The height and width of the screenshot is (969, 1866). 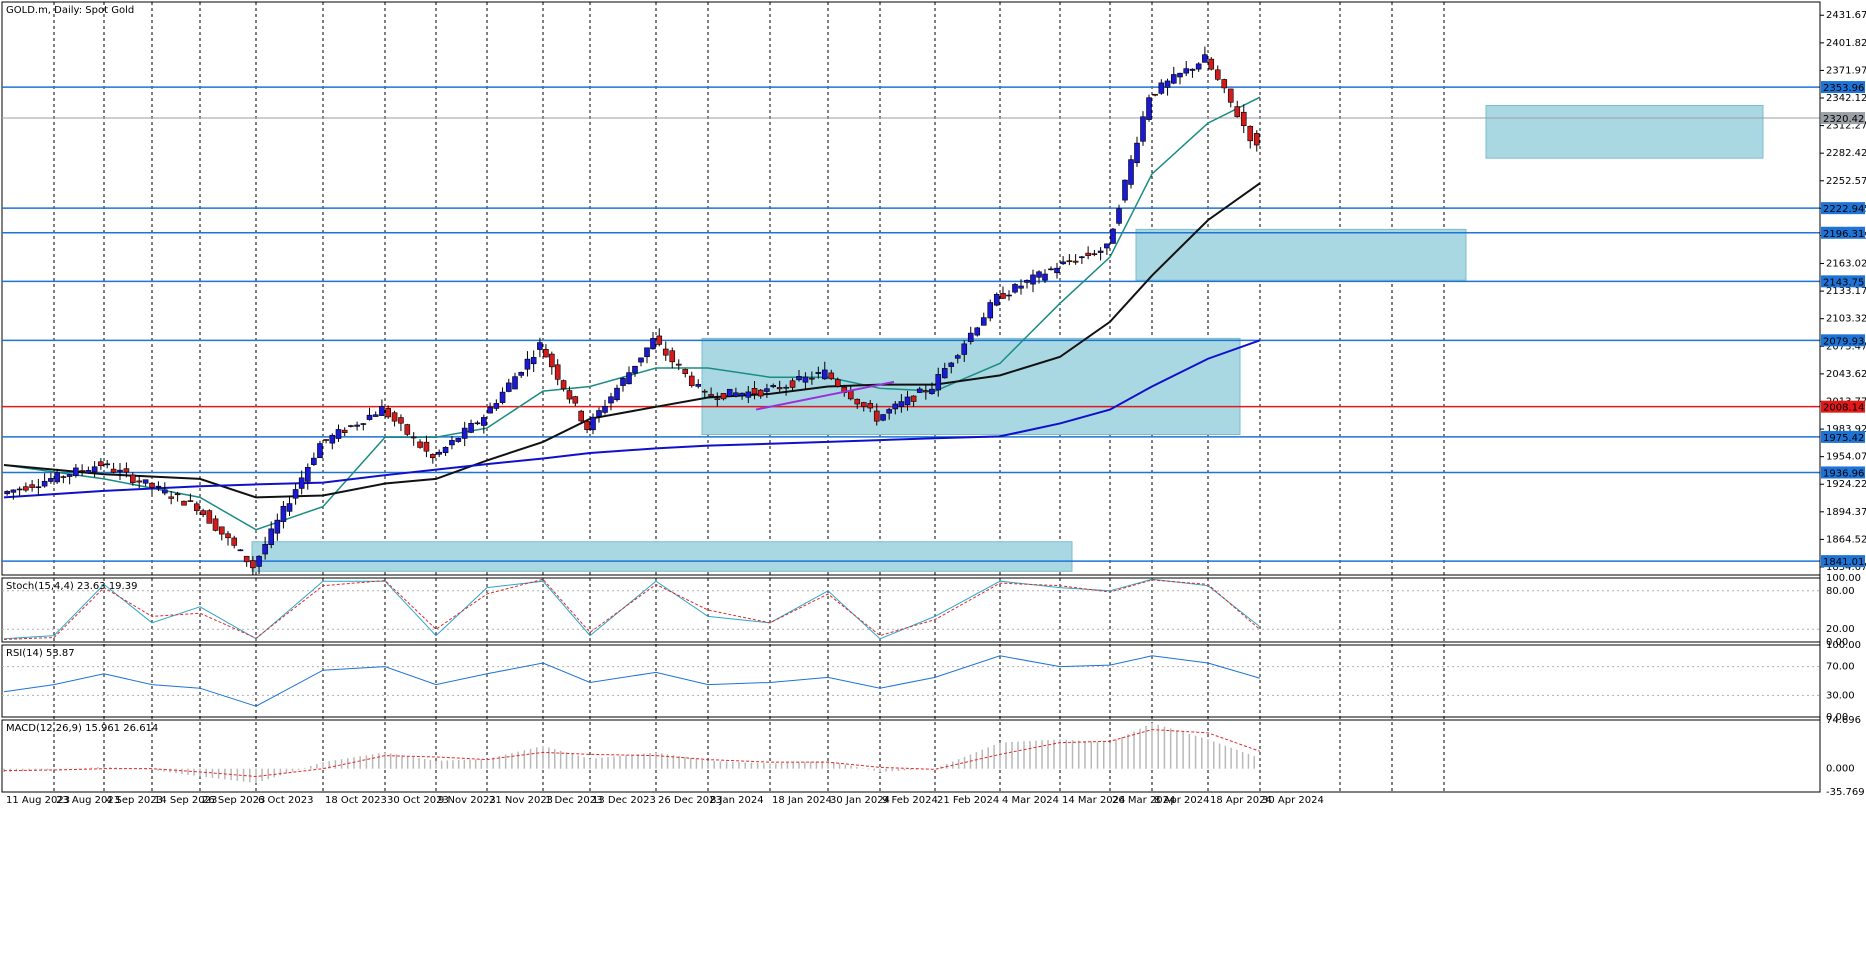 What do you see at coordinates (1846, 429) in the screenshot?
I see `price-tick-label: 1983.92` at bounding box center [1846, 429].